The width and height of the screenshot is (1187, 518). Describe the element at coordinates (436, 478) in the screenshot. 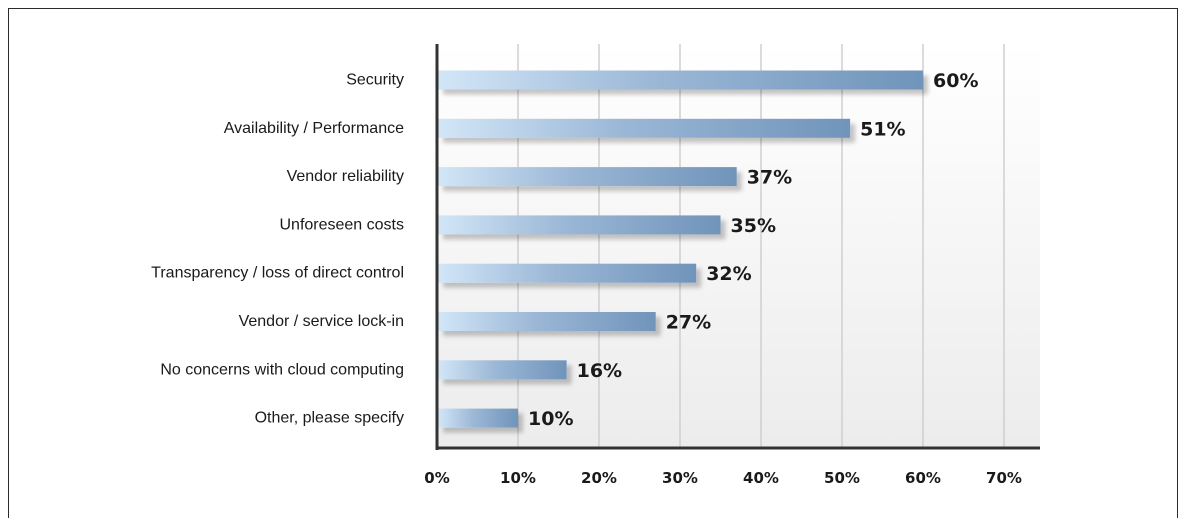

I see `x-tick-label-0: 0%` at that location.